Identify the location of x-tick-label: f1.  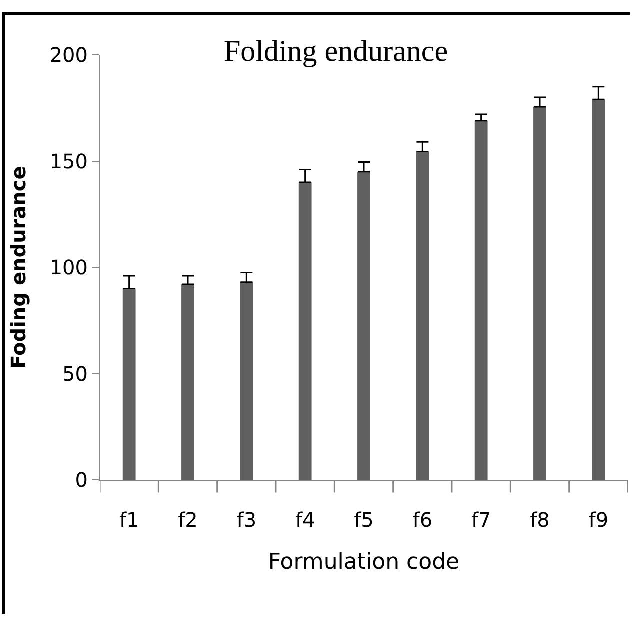
(129, 520).